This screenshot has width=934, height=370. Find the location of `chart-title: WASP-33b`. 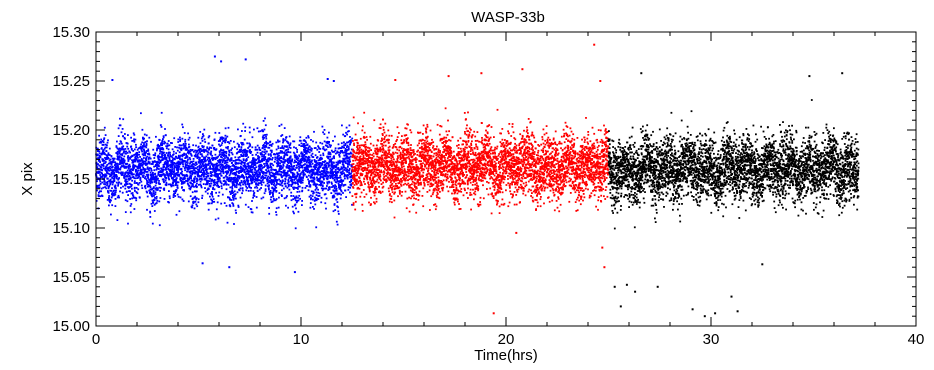

chart-title: WASP-33b is located at coordinates (508, 17).